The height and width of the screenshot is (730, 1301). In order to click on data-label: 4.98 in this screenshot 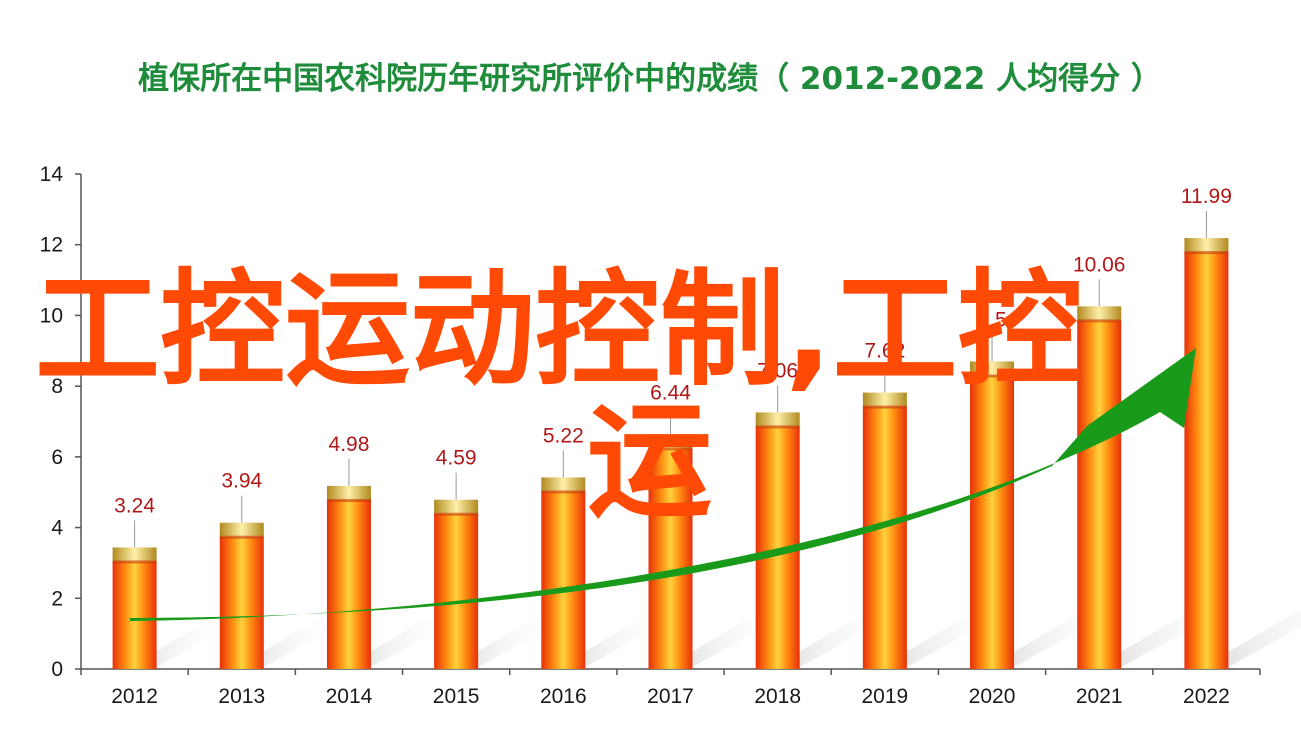, I will do `click(349, 444)`.